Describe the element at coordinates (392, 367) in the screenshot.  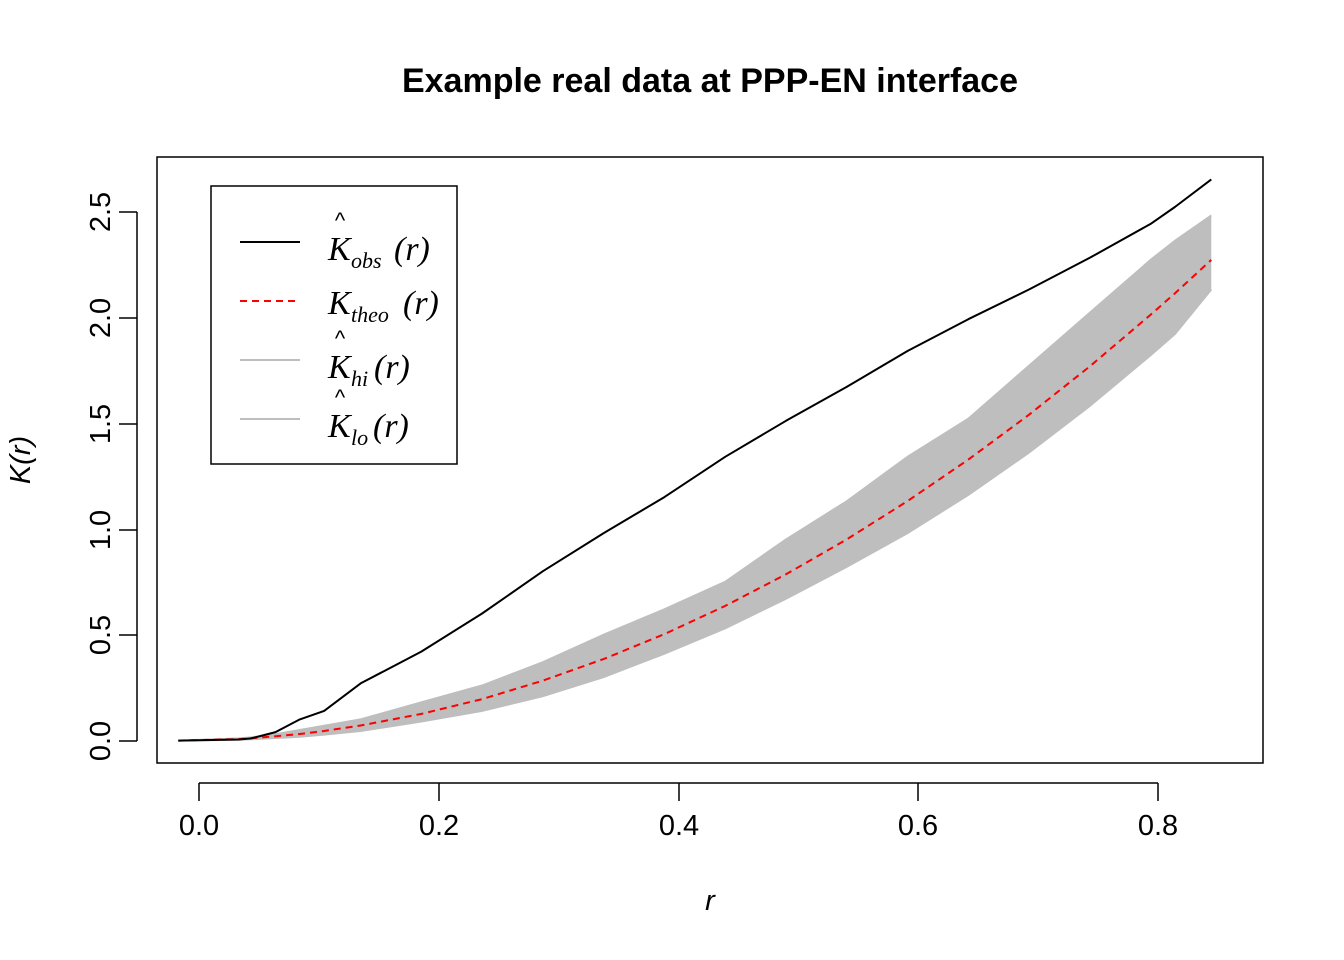
I see `legend-arg-hi: (r)` at that location.